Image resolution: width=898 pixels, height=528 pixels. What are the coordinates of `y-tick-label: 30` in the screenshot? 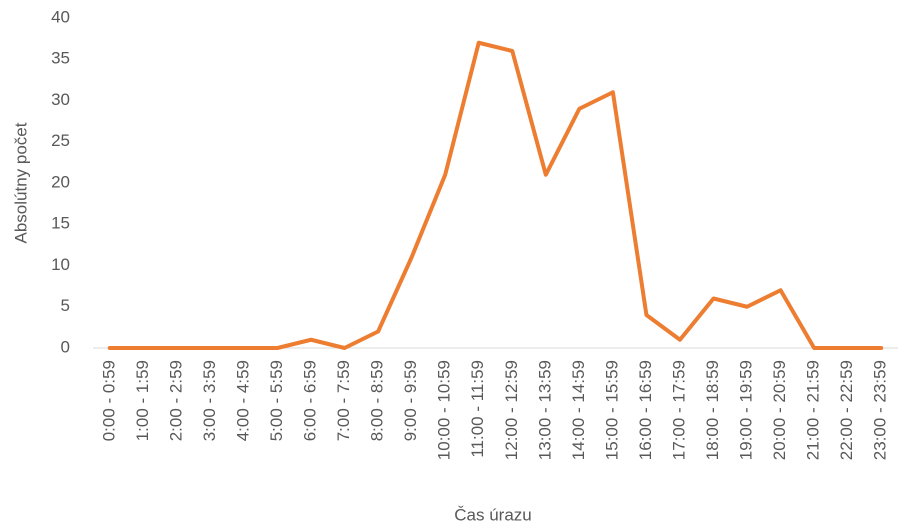 It's located at (60, 99).